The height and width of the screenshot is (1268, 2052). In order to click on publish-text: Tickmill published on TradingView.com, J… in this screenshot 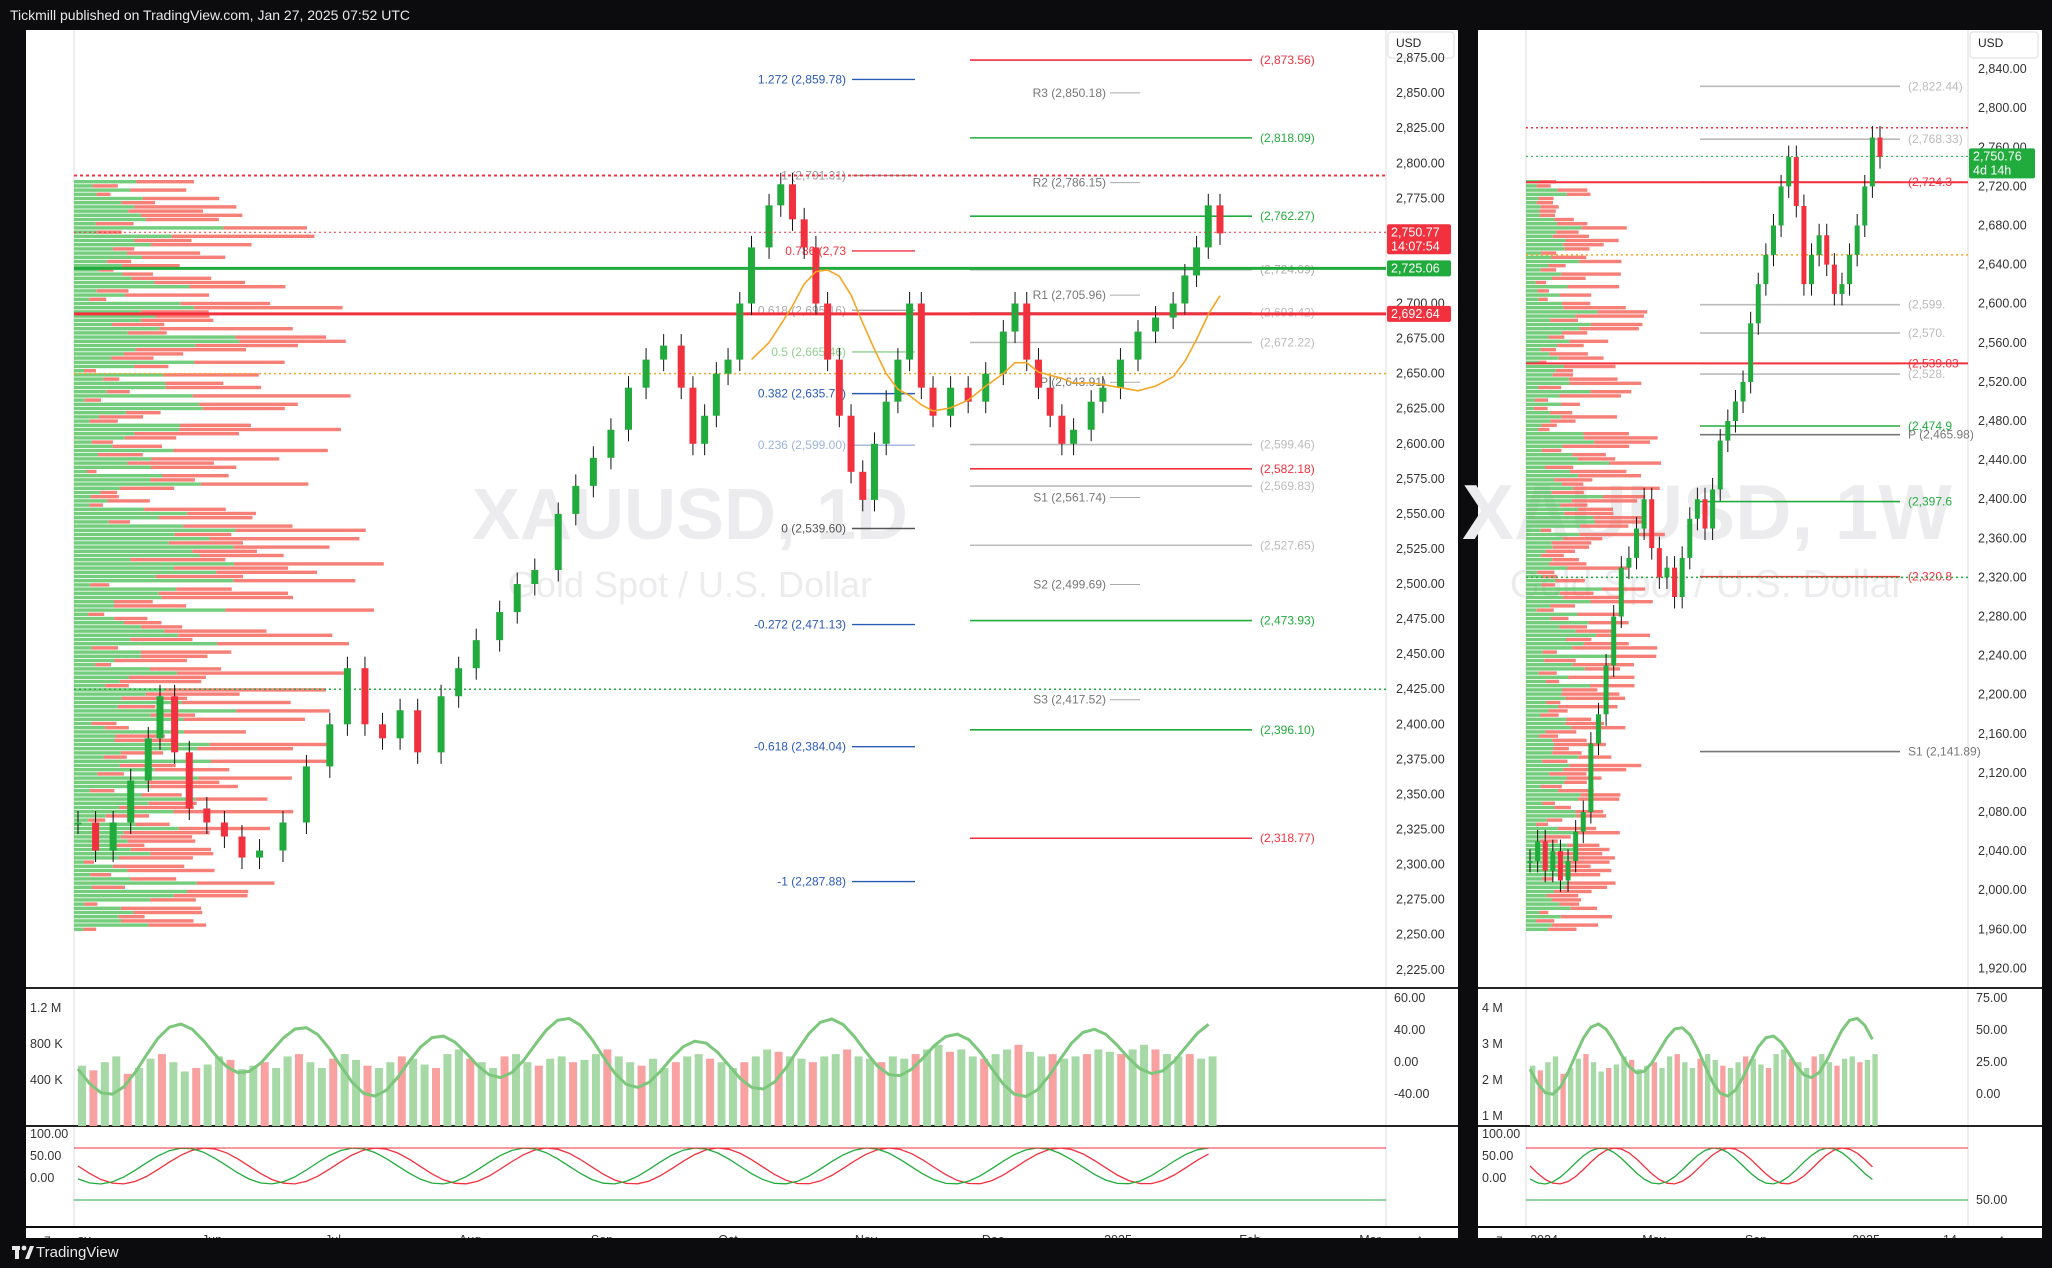, I will do `click(210, 15)`.